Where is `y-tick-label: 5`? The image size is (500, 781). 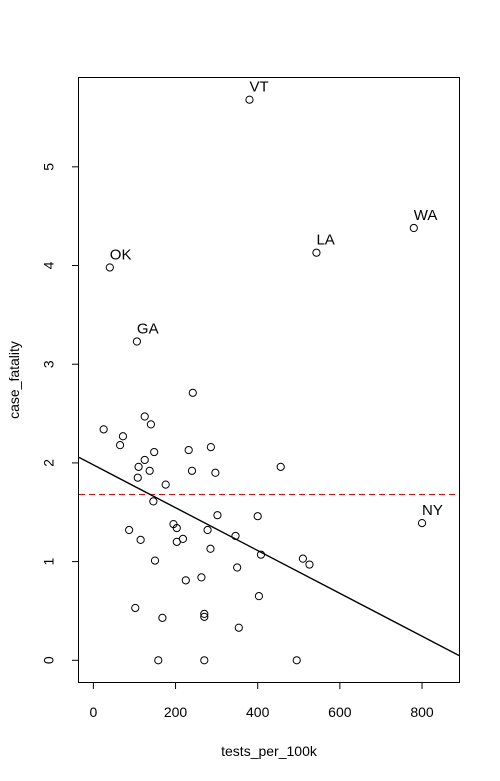
y-tick-label: 5 is located at coordinates (49, 167).